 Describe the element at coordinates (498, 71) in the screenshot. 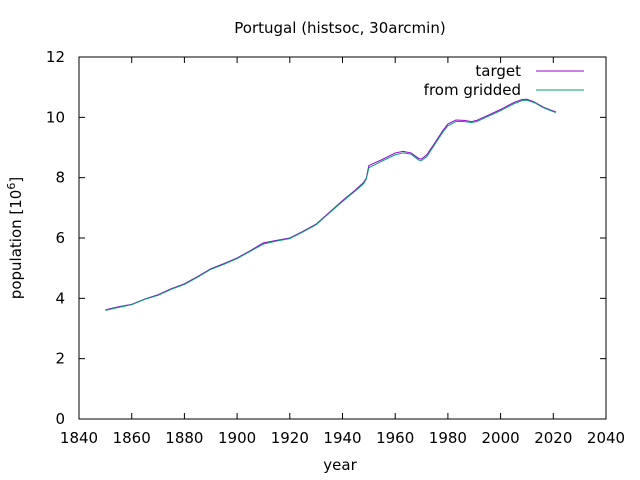

I see `legend-label-target: target` at that location.